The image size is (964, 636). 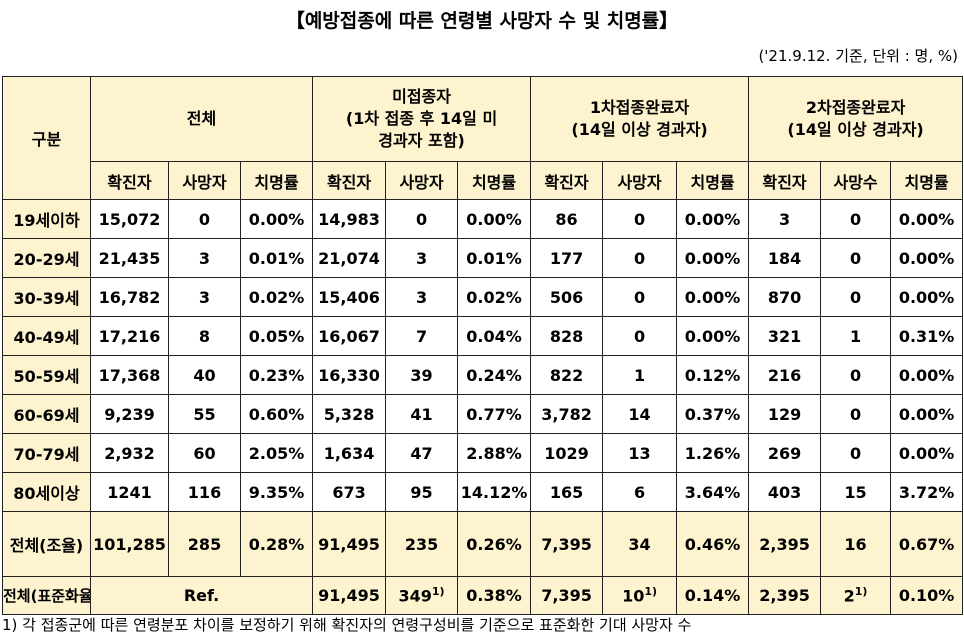 What do you see at coordinates (927, 336) in the screenshot?
I see `data-cell: 0.31%` at bounding box center [927, 336].